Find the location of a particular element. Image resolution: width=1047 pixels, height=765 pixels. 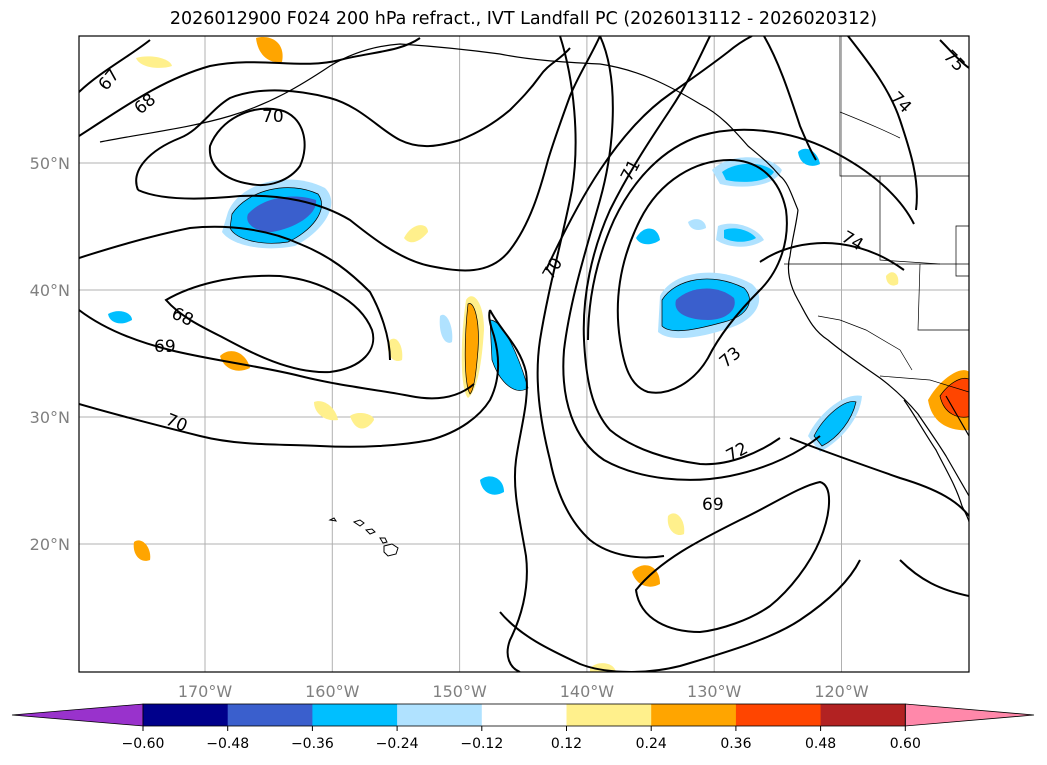

contour-70-eastern-lobe is located at coordinates (508, 490).